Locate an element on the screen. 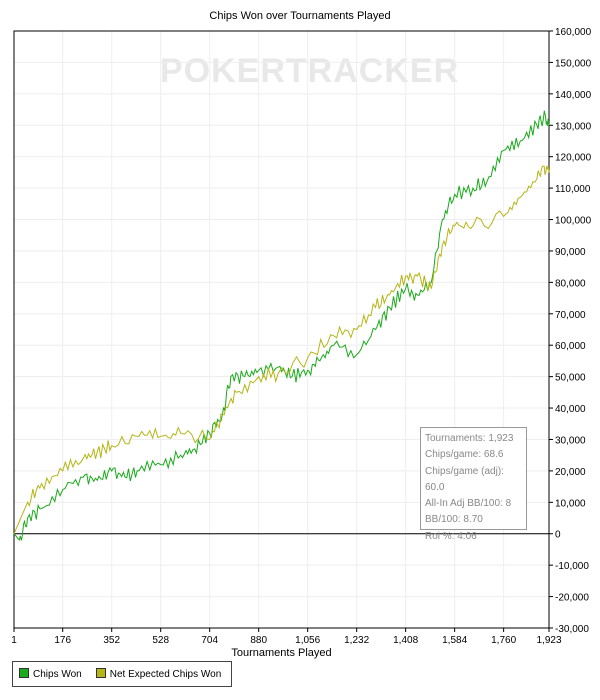 The height and width of the screenshot is (700, 600). legend-item-chips-won: Chips Won is located at coordinates (50, 674).